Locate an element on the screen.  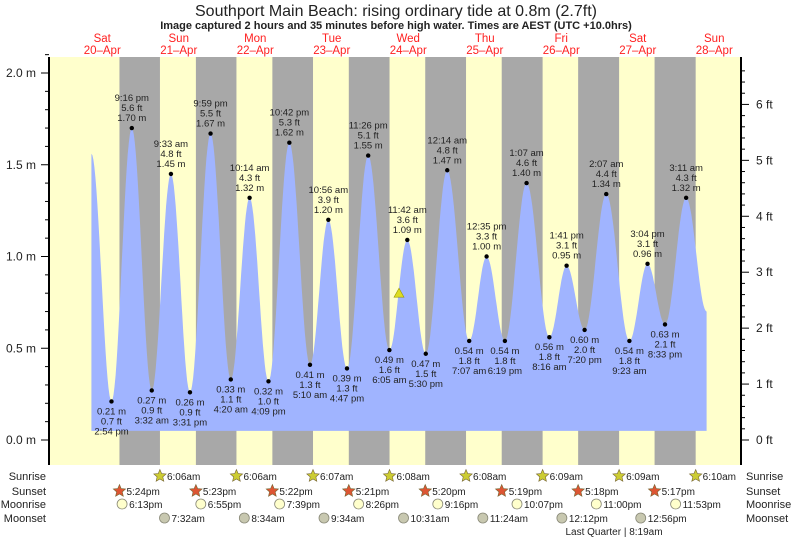
moonset-row-label-right: Moonset is located at coordinates (767, 519).